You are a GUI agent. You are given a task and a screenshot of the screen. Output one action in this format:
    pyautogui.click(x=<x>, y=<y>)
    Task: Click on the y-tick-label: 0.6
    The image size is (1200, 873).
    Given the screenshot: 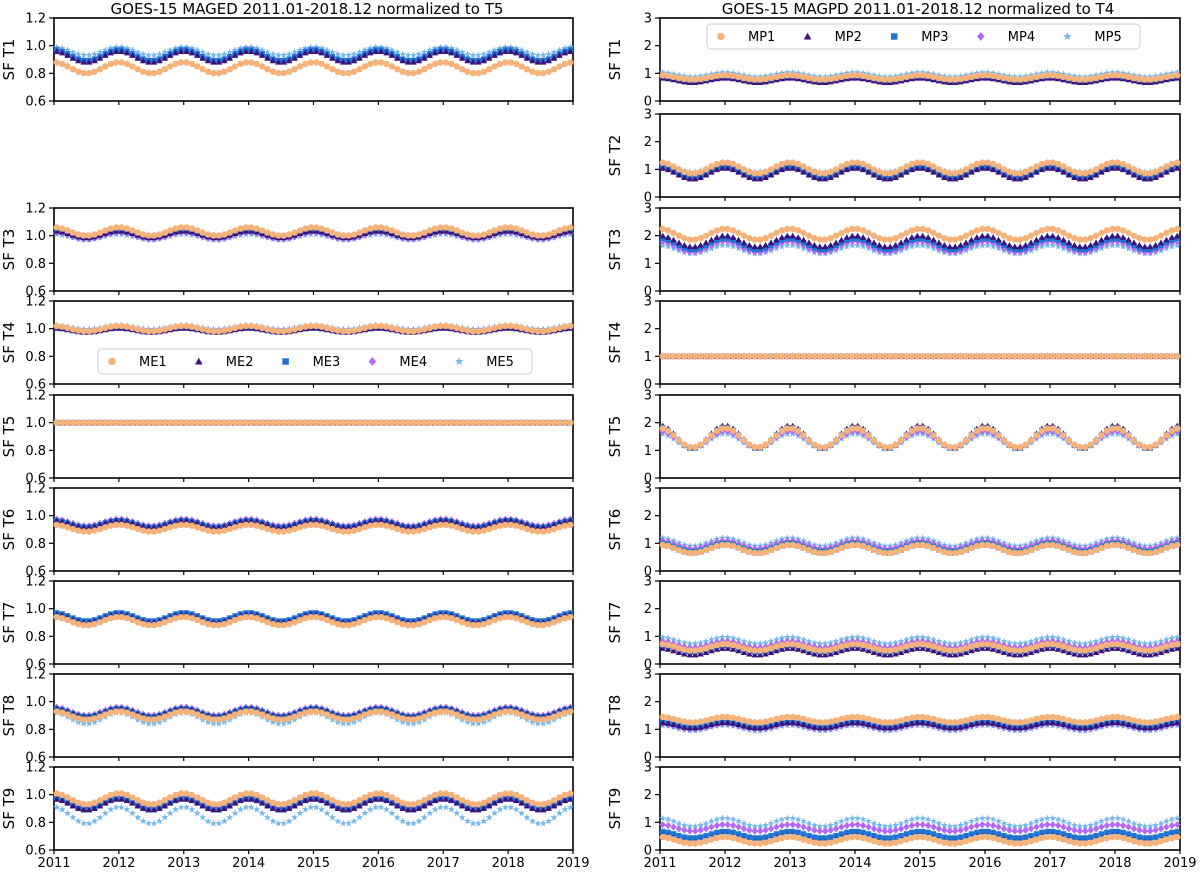 What is the action you would take?
    pyautogui.click(x=35, y=292)
    